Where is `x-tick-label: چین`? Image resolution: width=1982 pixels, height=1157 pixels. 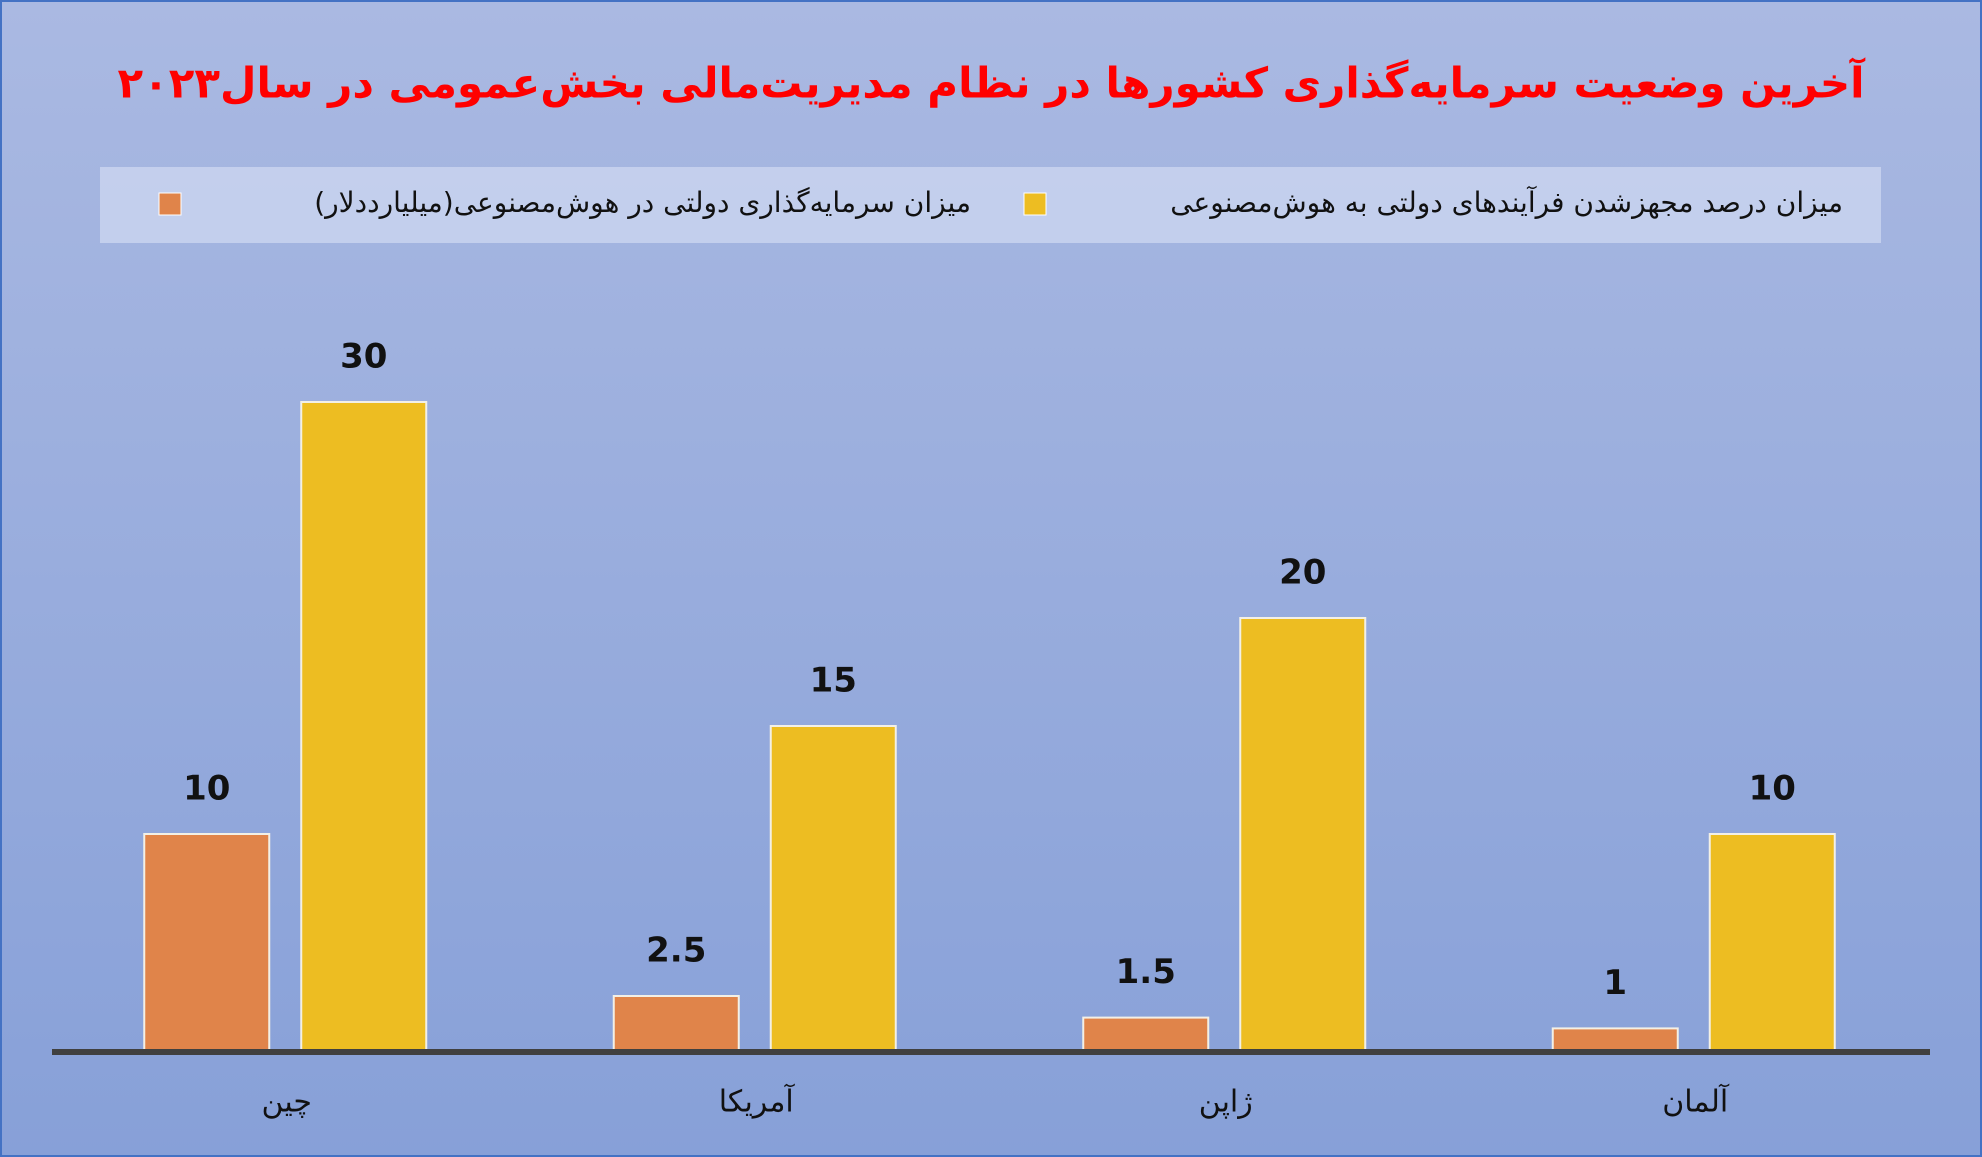
x-tick-label: چین is located at coordinates (287, 1102).